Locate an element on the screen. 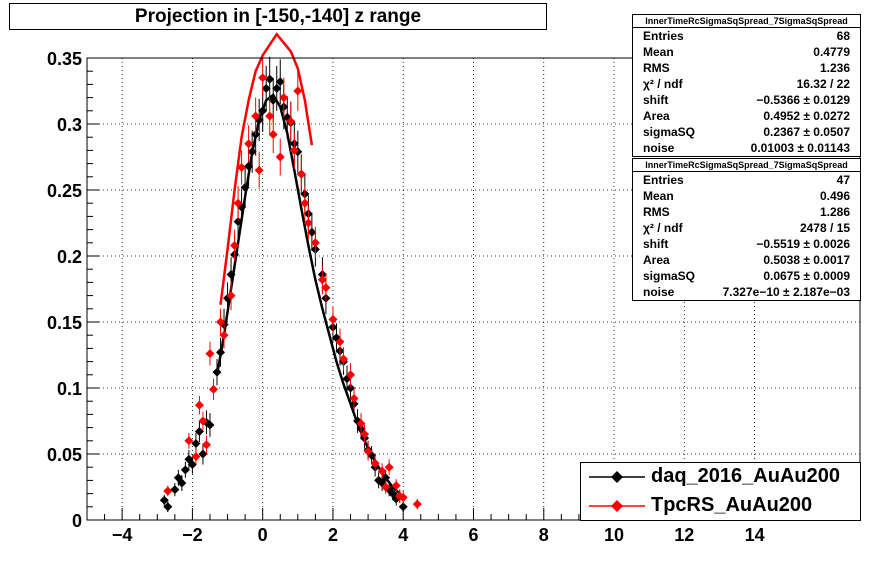 This screenshot has height=578, width=878. stats-label: Mean is located at coordinates (658, 196).